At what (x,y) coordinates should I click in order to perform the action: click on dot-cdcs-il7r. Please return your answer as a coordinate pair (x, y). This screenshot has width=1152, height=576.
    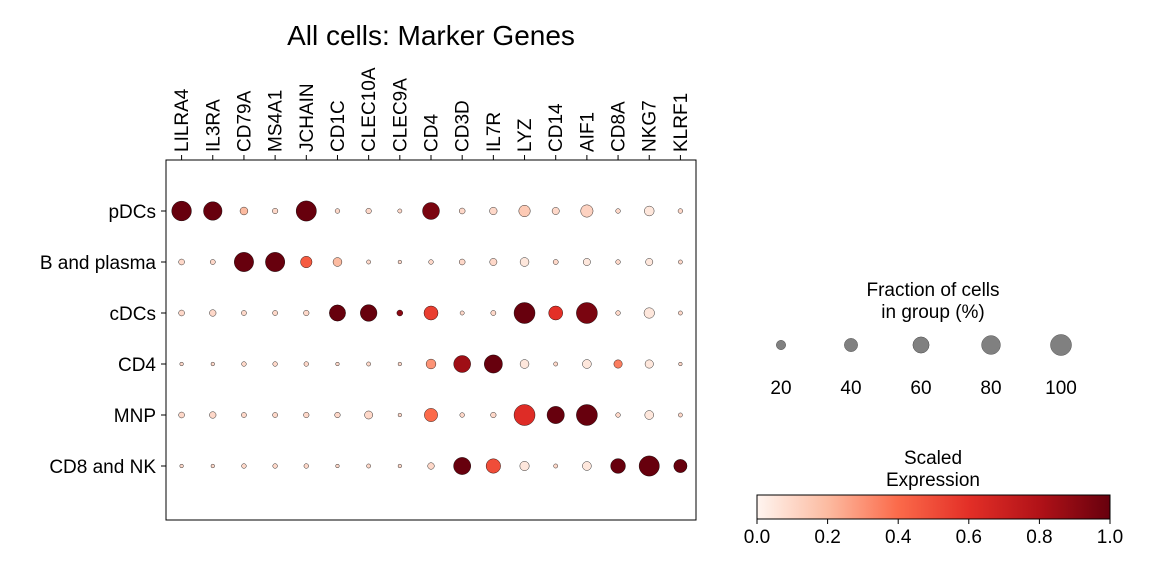
    Looking at the image, I should click on (493, 313).